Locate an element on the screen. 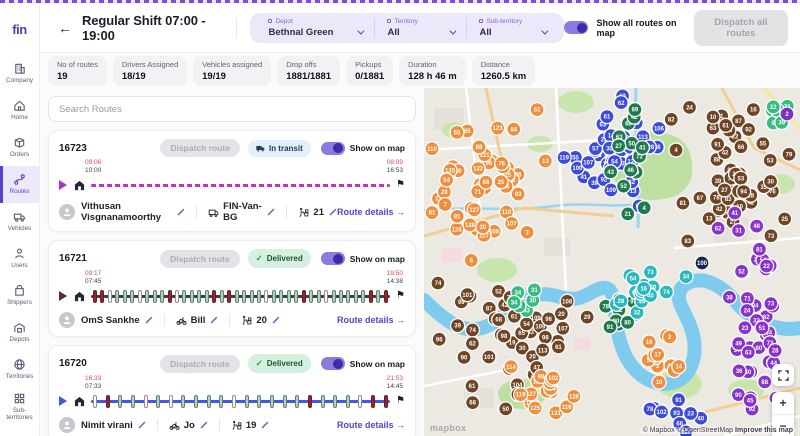 The image size is (800, 436). map-marker: 122 is located at coordinates (478, 168).